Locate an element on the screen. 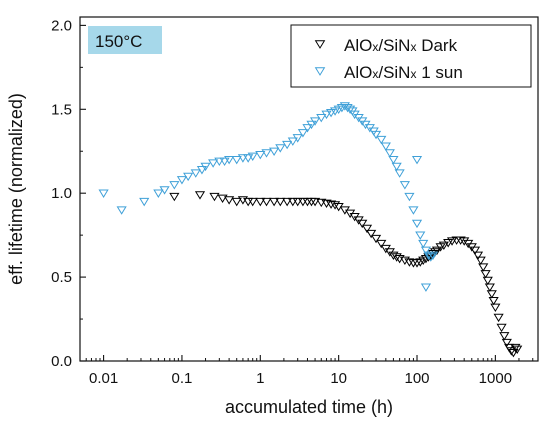 Image resolution: width=552 pixels, height=421 pixels. y-tick-label: 2.0 is located at coordinates (61, 25).